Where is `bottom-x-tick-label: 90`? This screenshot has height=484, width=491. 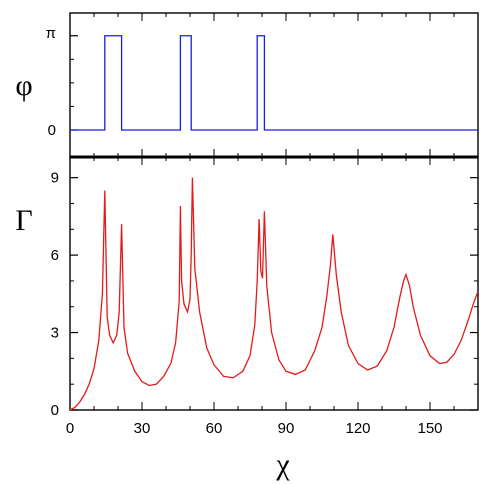 bottom-x-tick-label: 90 is located at coordinates (286, 428).